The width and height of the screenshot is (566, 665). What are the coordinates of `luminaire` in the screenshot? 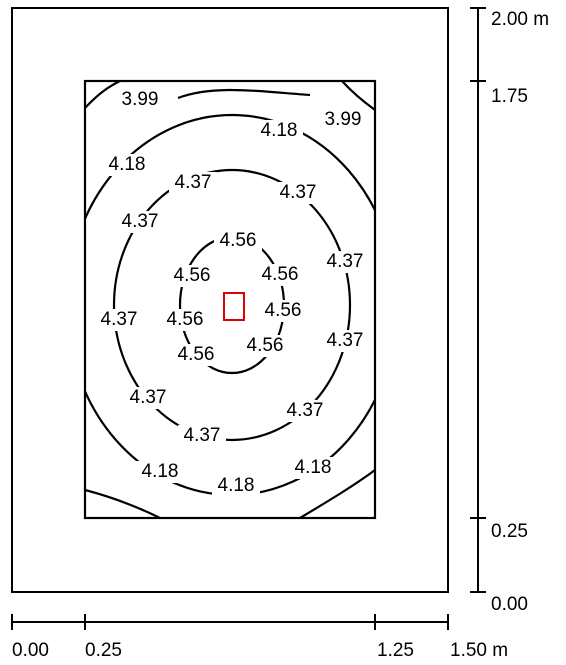 It's located at (234, 306).